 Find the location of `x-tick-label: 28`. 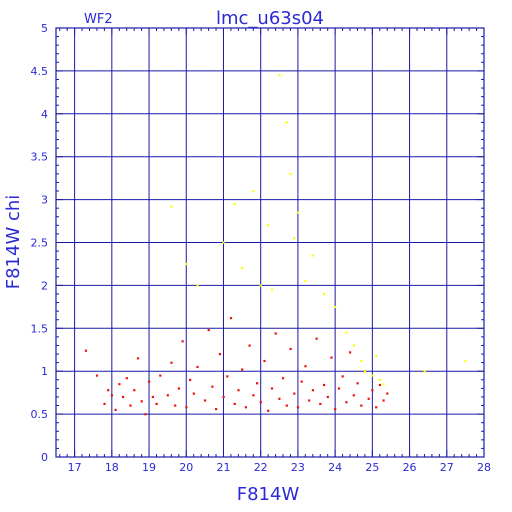

x-tick-label: 28 is located at coordinates (484, 467).